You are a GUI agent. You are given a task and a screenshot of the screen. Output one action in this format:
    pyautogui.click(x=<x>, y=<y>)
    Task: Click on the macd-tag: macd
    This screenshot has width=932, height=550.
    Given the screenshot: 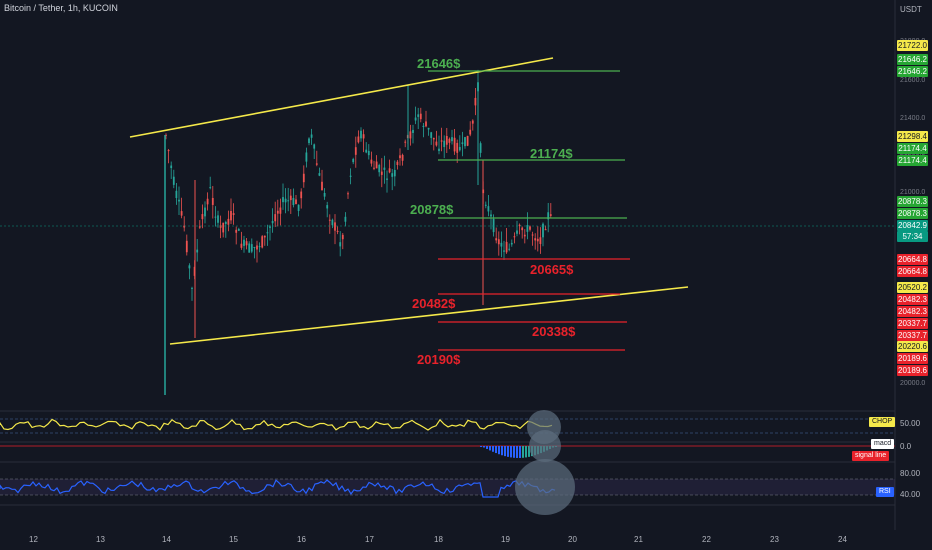 What is the action you would take?
    pyautogui.click(x=883, y=444)
    